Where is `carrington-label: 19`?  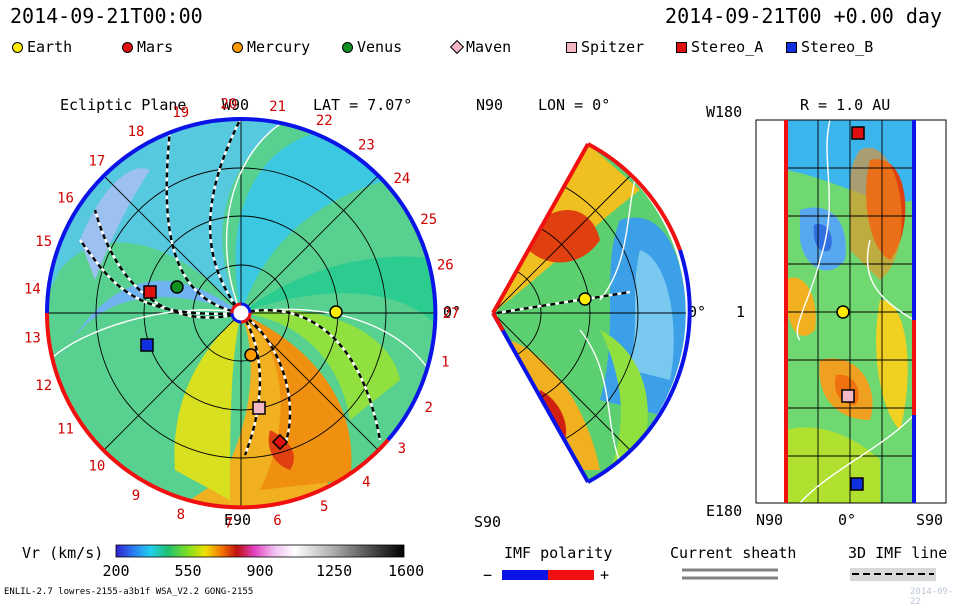 carrington-label: 19 is located at coordinates (180, 113).